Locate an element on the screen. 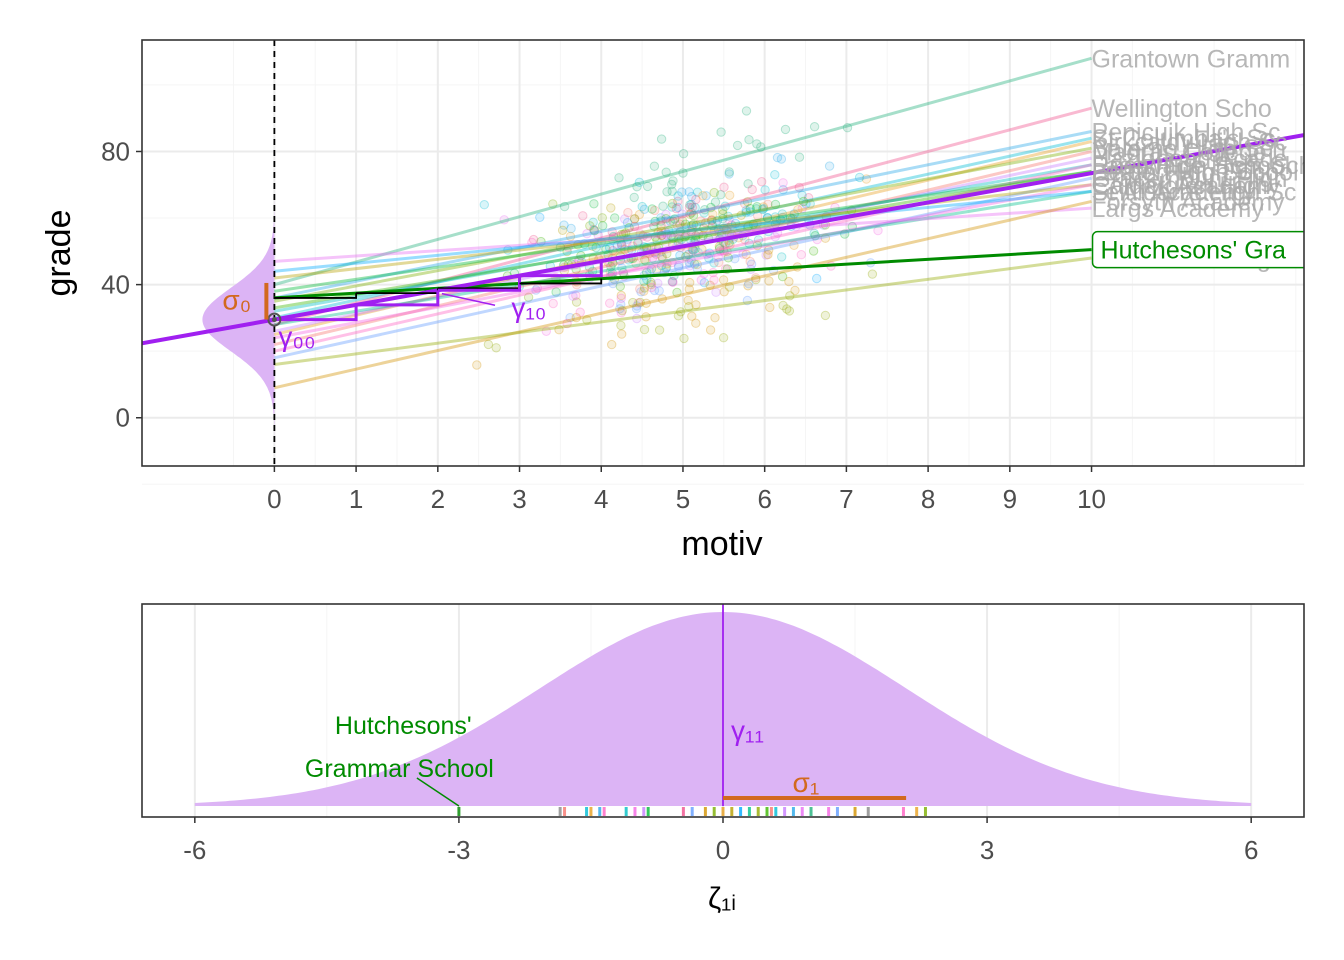 Image resolution: width=1344 pixels, height=960 pixels. school-label: Madras College is located at coordinates (1179, 152).